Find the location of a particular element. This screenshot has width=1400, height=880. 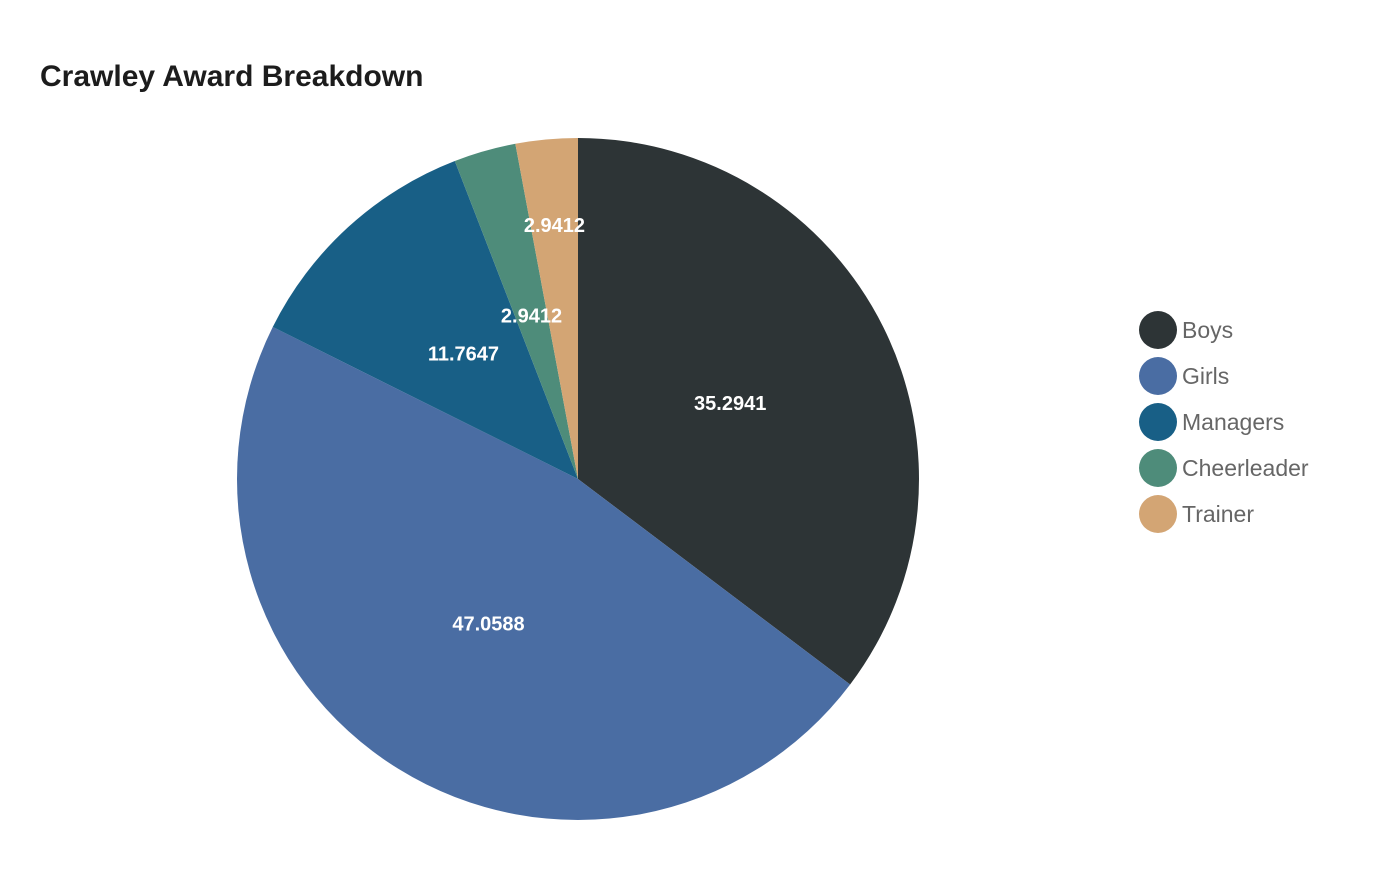

slice-label-boys: 35.2941 is located at coordinates (730, 404).